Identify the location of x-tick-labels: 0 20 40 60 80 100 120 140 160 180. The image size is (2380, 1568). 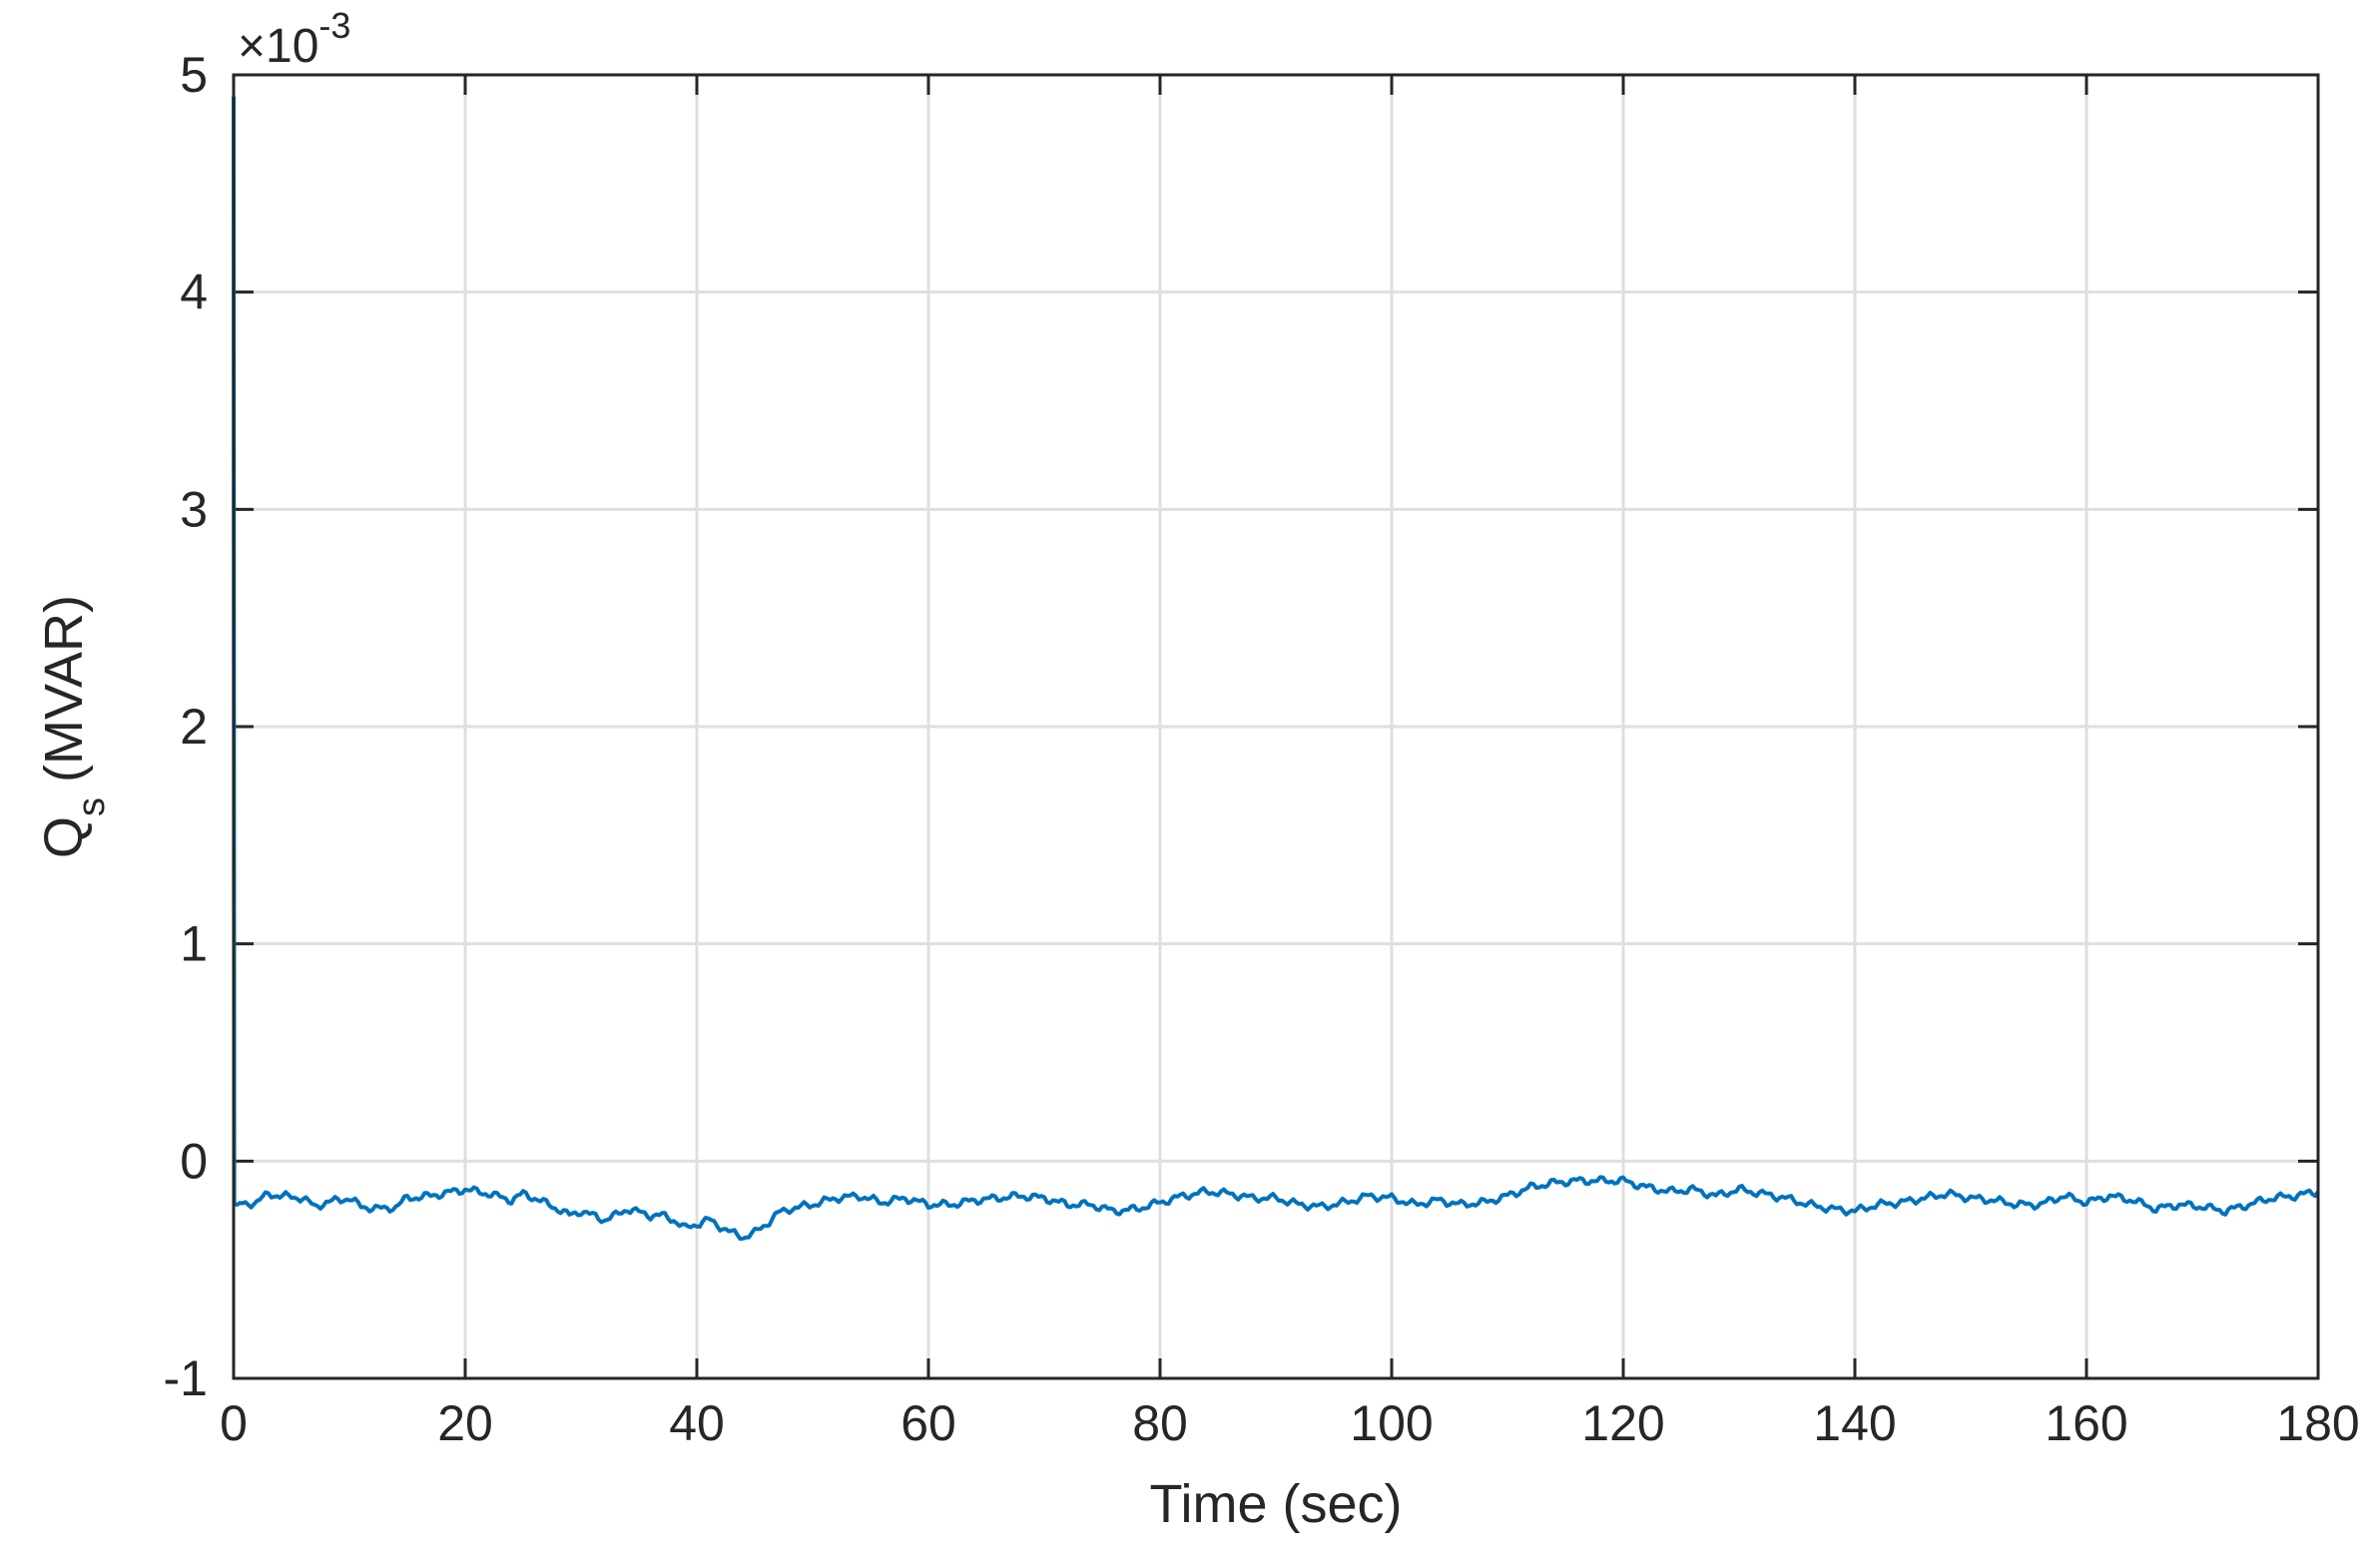
(1290, 1423).